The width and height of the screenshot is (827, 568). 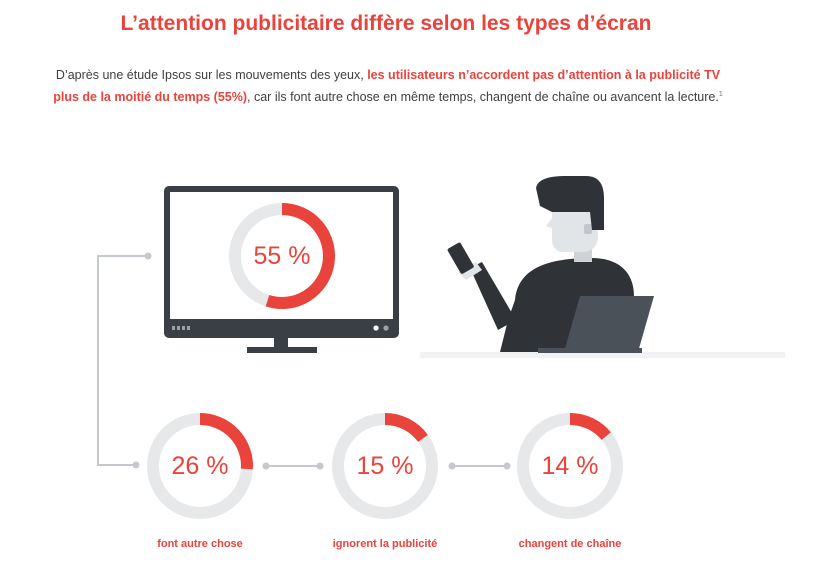 What do you see at coordinates (570, 544) in the screenshot?
I see `stat-caption-3: changent de chaîne` at bounding box center [570, 544].